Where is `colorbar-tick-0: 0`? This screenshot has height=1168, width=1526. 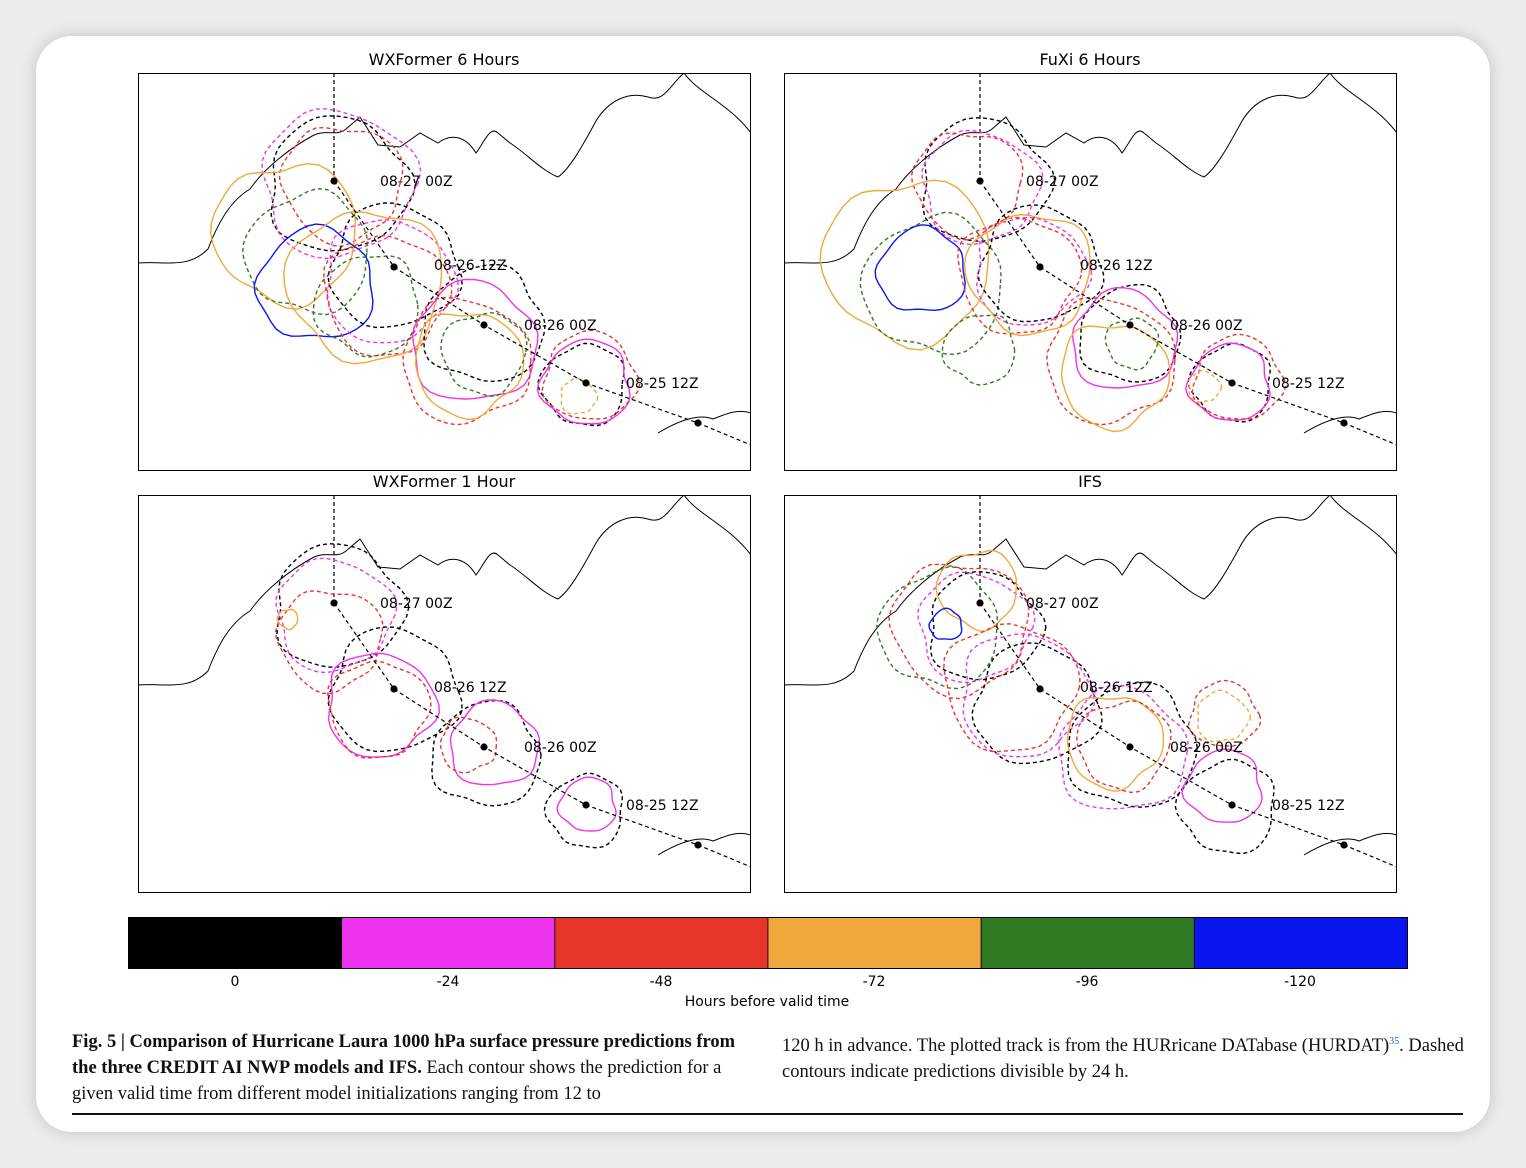
colorbar-tick-0: 0 is located at coordinates (235, 982).